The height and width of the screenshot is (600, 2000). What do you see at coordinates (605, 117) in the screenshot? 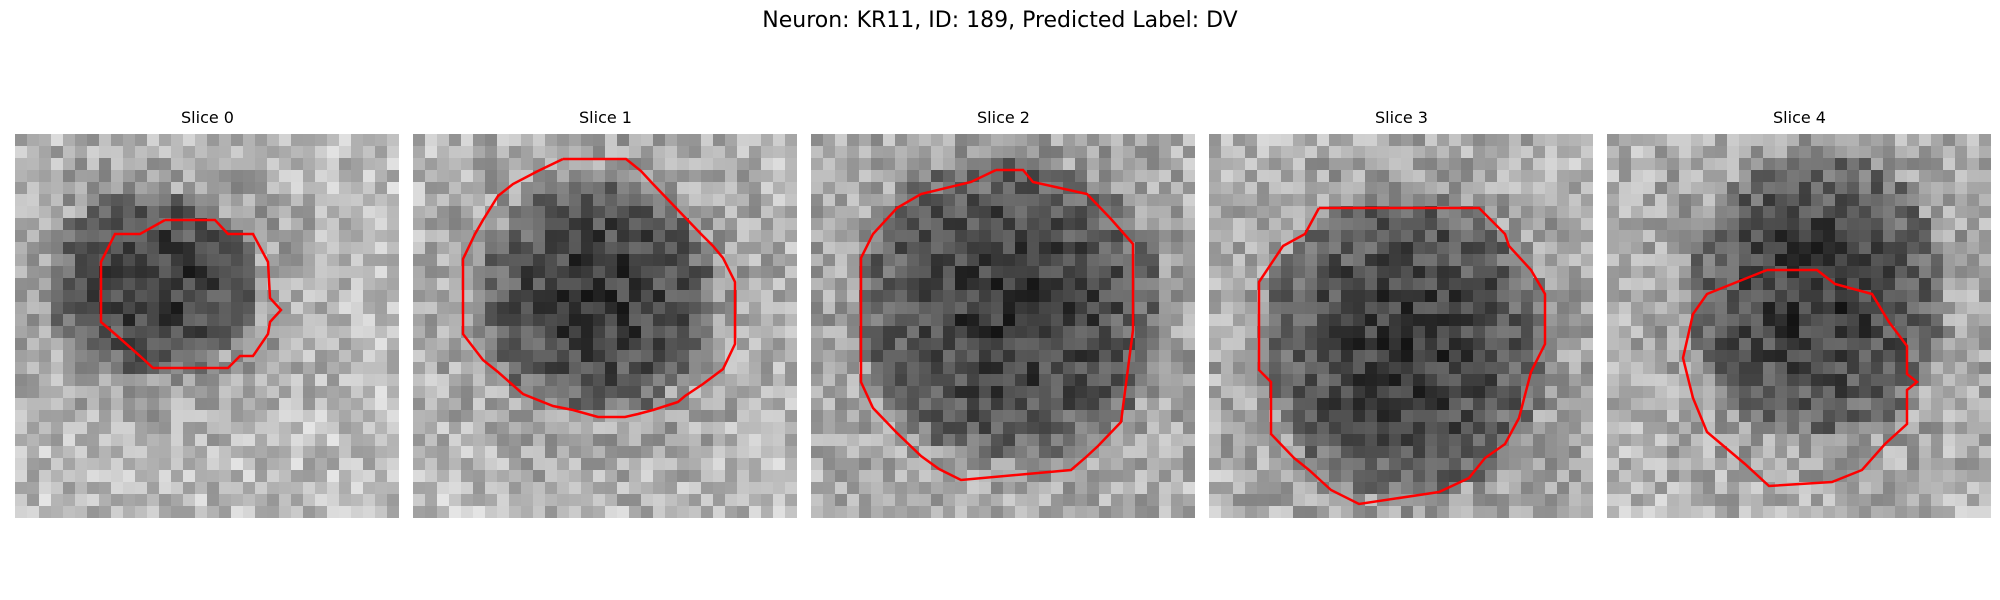
I see `slice-title-1: Slice 1` at bounding box center [605, 117].